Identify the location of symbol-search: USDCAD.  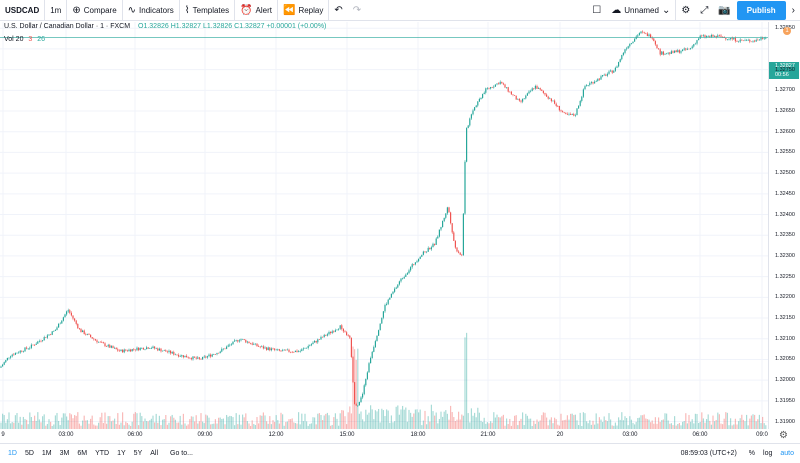
(23, 10).